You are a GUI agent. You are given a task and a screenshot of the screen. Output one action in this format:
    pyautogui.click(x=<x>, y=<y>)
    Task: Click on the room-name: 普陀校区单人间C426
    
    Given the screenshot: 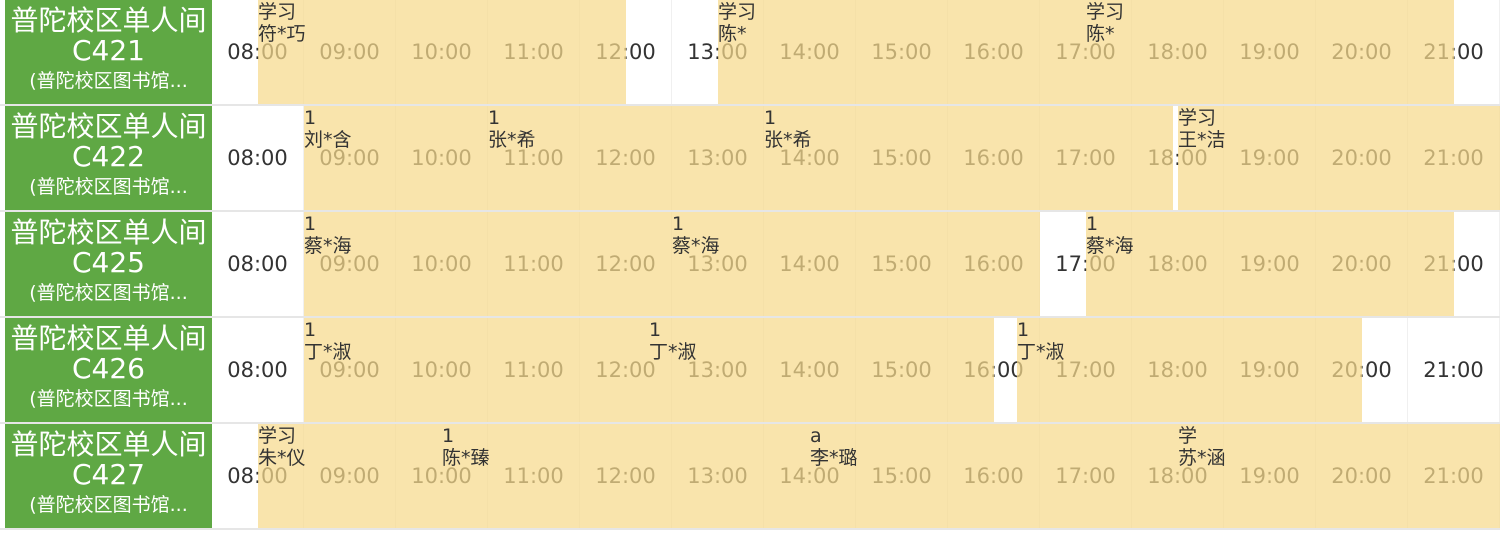 What is the action you would take?
    pyautogui.click(x=108, y=353)
    